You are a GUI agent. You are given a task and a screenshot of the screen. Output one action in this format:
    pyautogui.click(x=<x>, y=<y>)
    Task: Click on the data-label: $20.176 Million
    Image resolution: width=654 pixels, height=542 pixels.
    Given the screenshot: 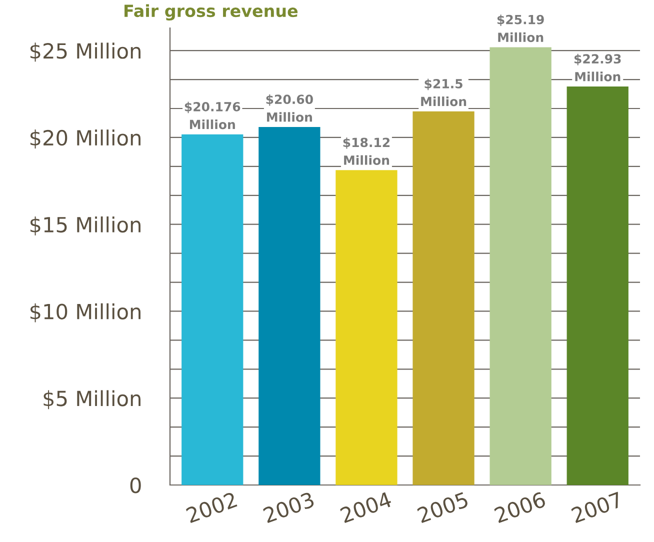 What is the action you would take?
    pyautogui.click(x=212, y=116)
    